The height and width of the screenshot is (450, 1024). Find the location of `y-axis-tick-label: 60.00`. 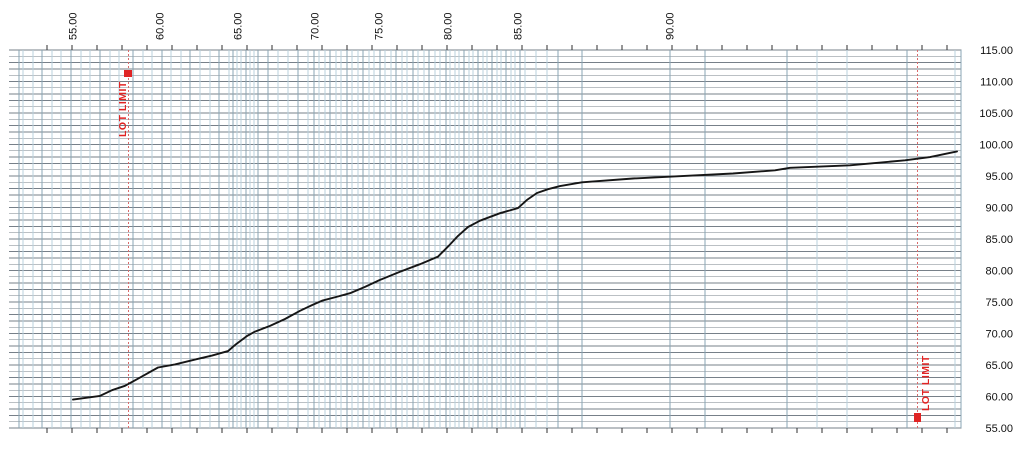

y-axis-tick-label: 60.00 is located at coordinates (999, 398).